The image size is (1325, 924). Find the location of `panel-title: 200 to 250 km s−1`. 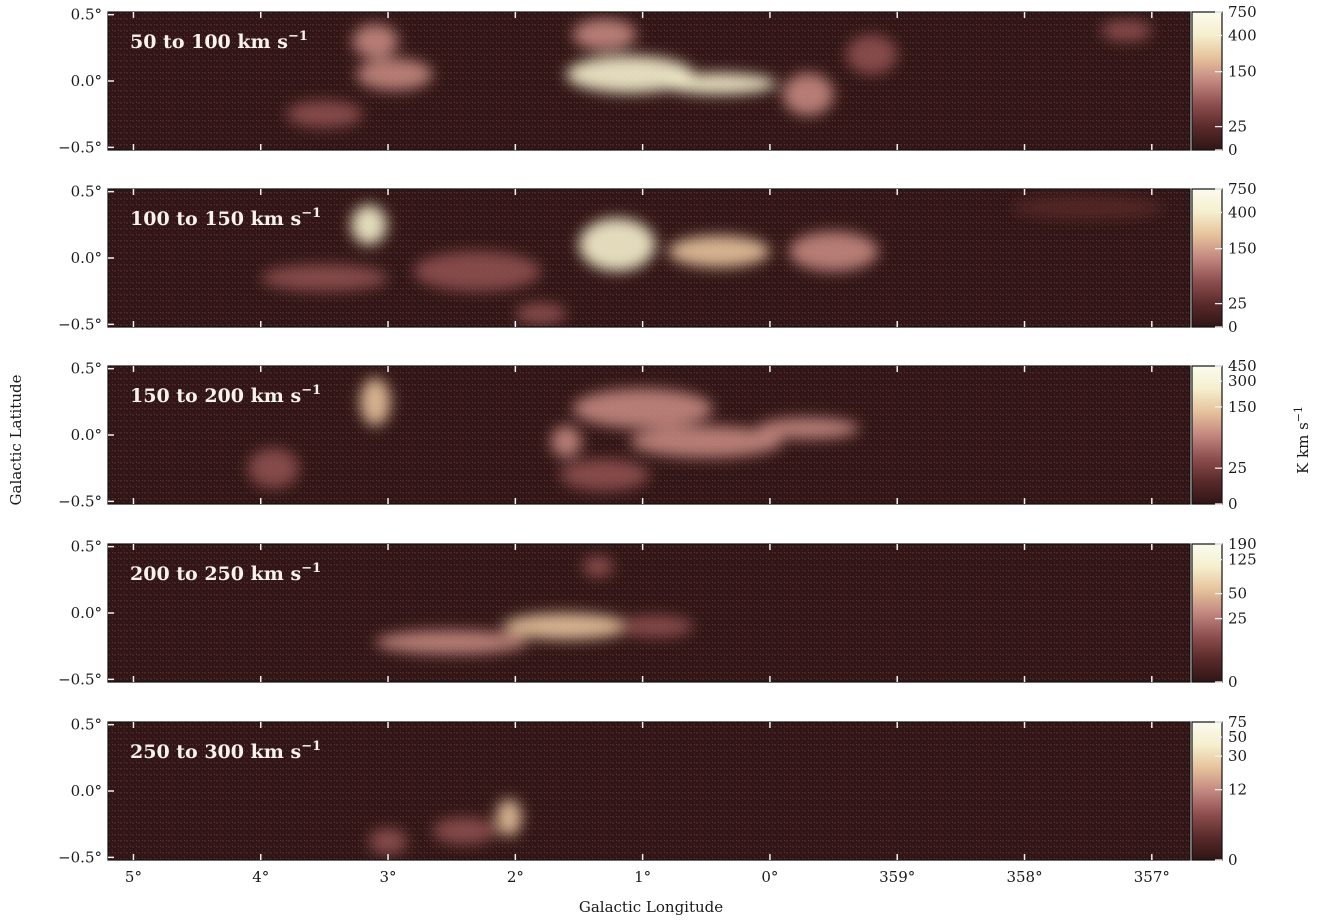

panel-title: 200 to 250 km s−1 is located at coordinates (225, 573).